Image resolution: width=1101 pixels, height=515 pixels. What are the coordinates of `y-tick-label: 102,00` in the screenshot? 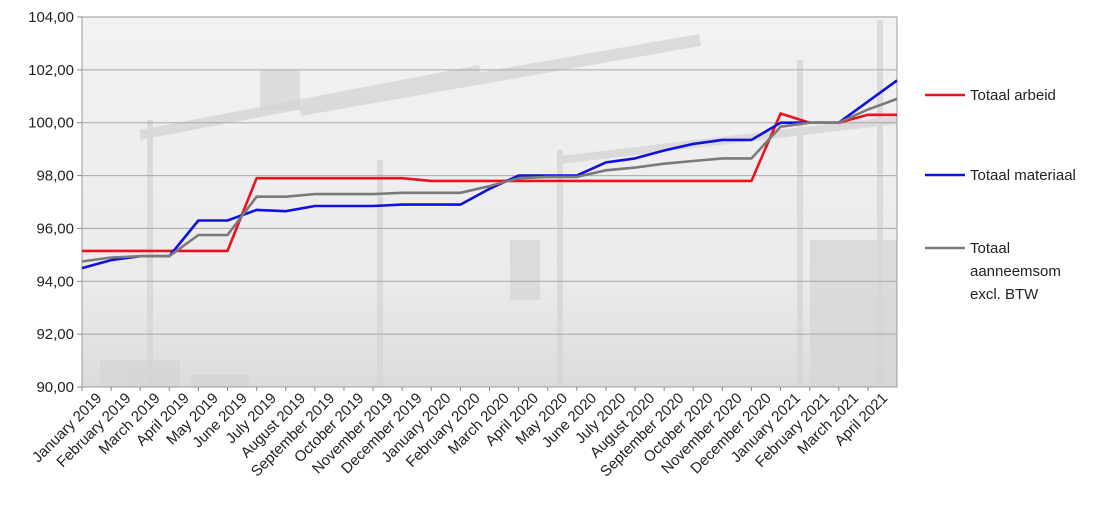 It's located at (51, 70).